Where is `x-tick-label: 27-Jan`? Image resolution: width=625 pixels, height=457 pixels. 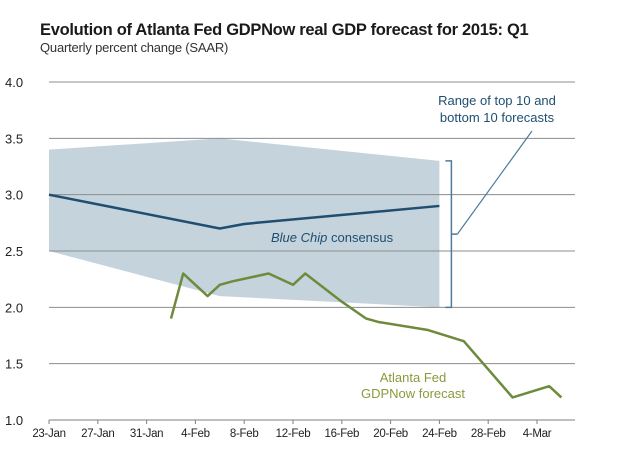
x-tick-label: 27-Jan is located at coordinates (97, 434).